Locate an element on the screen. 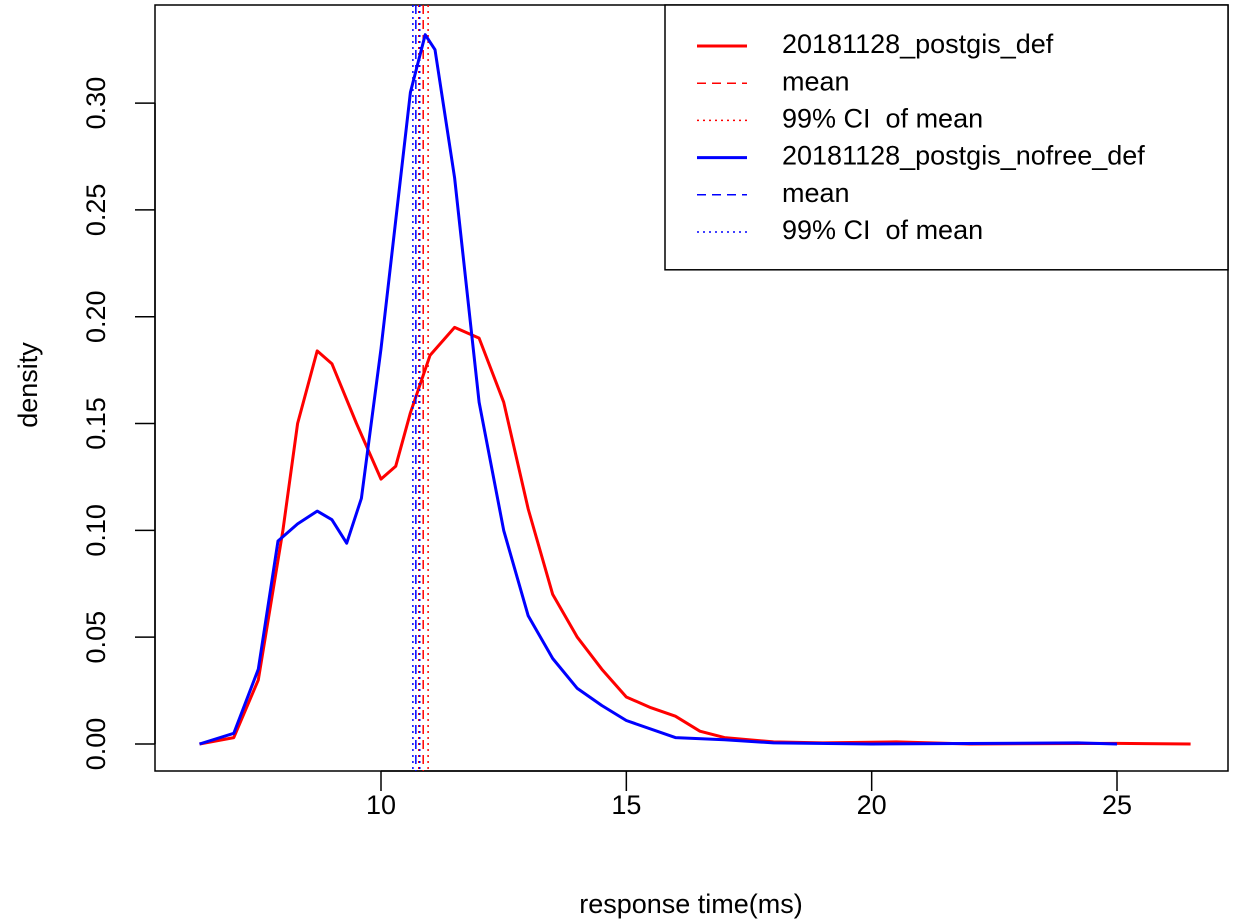 This screenshot has width=1234, height=924. legend-box is located at coordinates (946, 137).